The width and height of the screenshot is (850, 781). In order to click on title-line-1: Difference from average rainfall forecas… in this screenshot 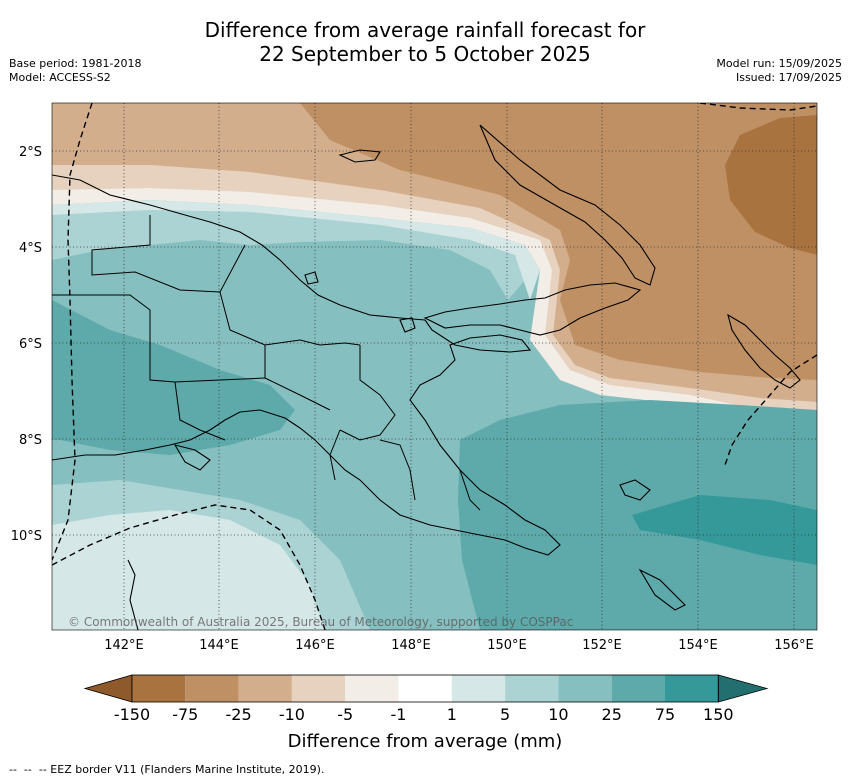, I will do `click(425, 30)`.